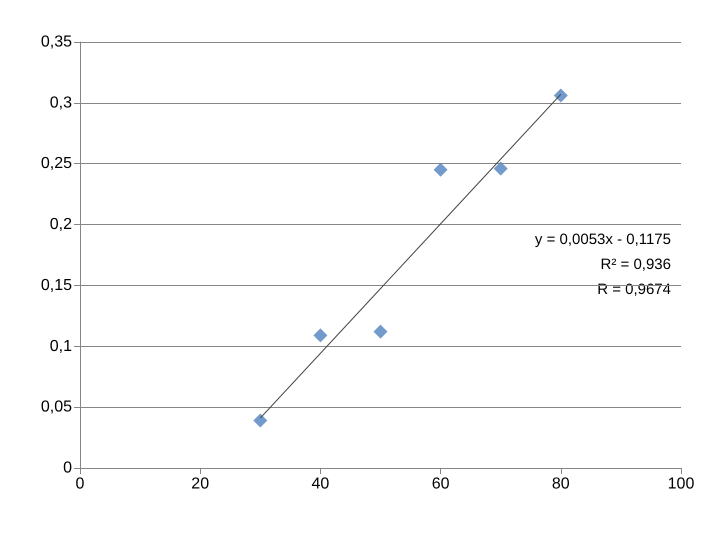 This screenshot has width=711, height=534. Describe the element at coordinates (200, 484) in the screenshot. I see `x-tick-label: 20` at that location.